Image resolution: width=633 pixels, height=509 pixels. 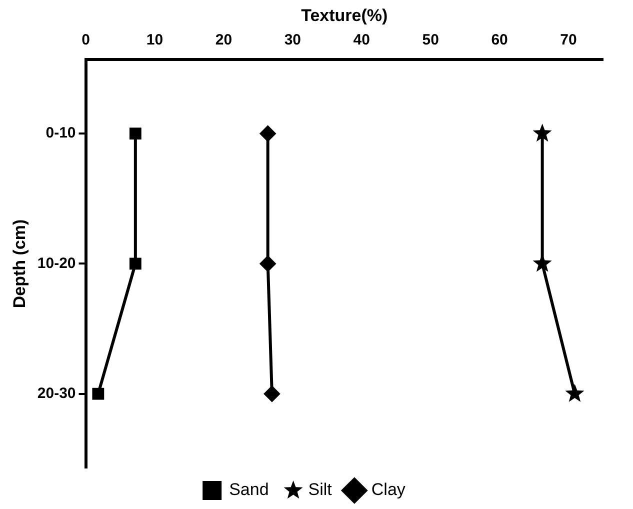 I want to click on x-tick-label: 0, so click(x=86, y=40).